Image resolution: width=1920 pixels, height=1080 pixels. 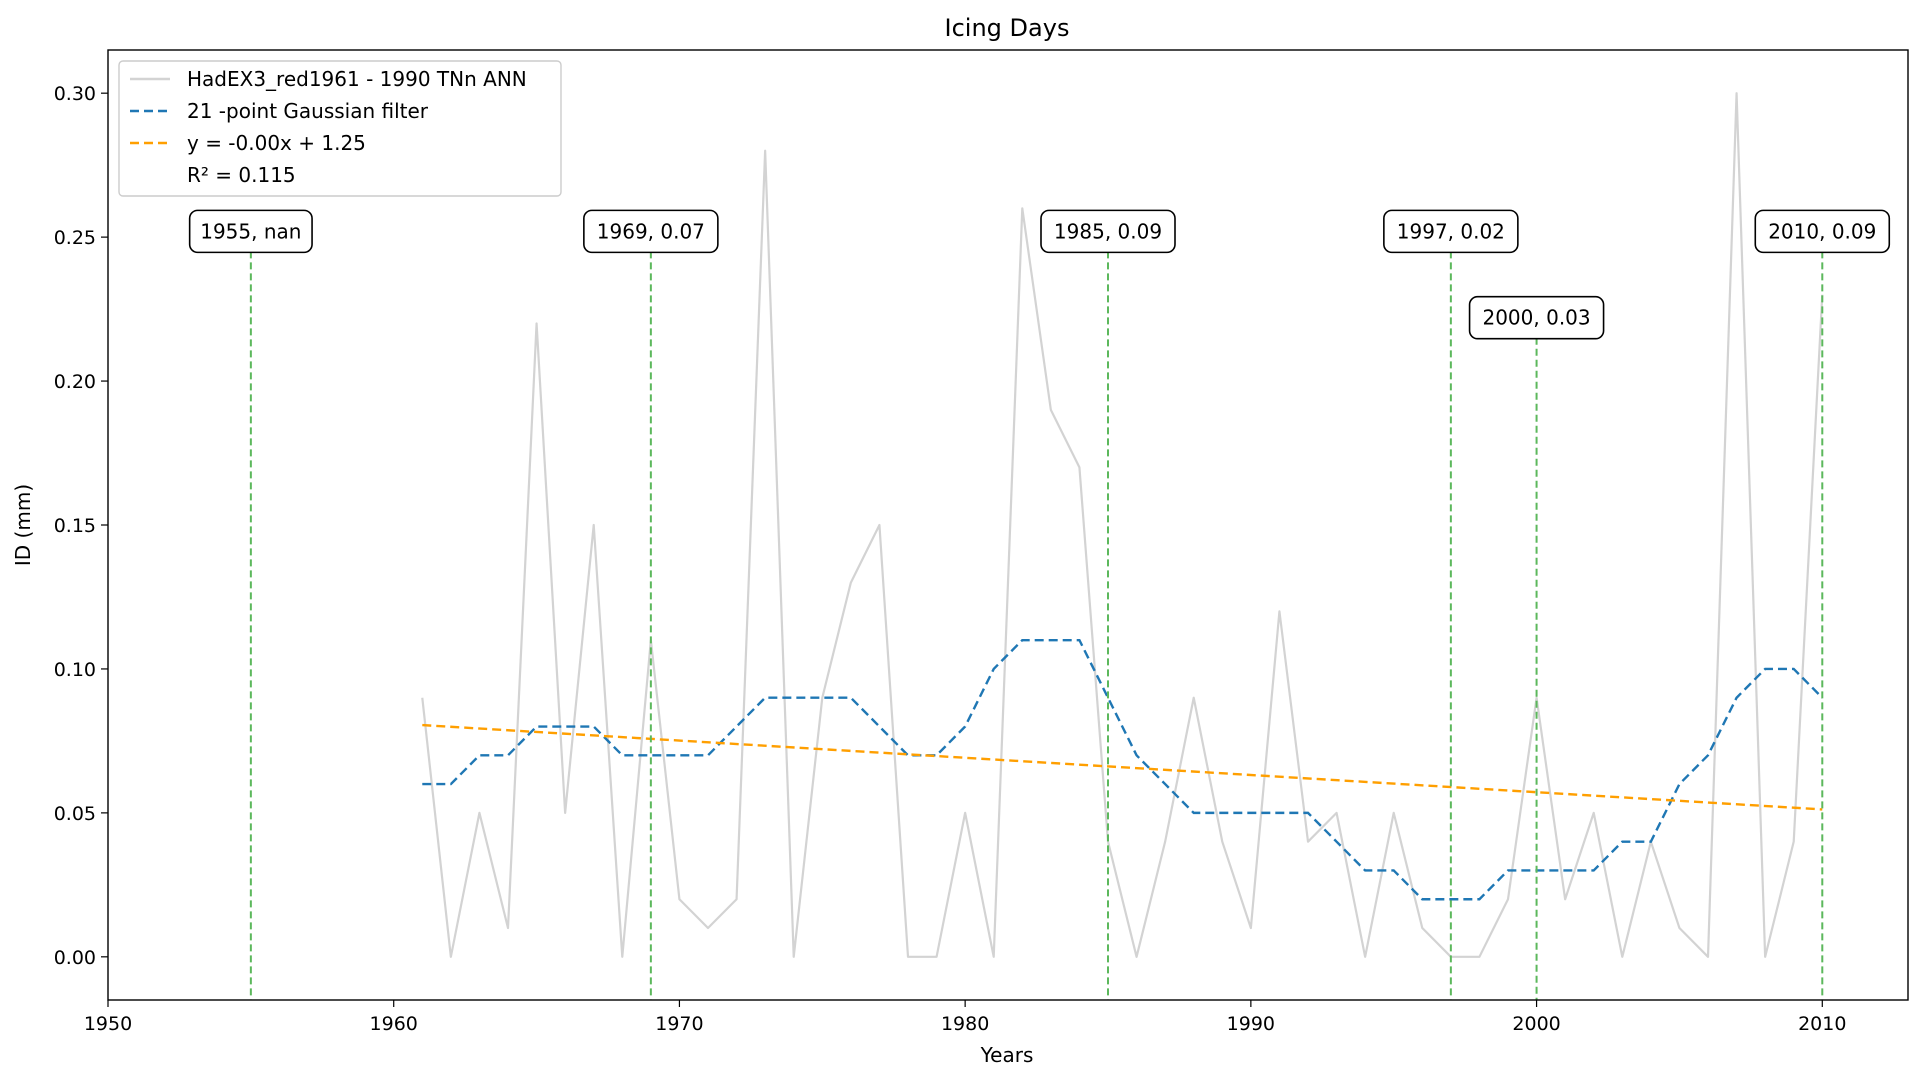 What do you see at coordinates (1251, 1024) in the screenshot?
I see `x-tick-label: 1990` at bounding box center [1251, 1024].